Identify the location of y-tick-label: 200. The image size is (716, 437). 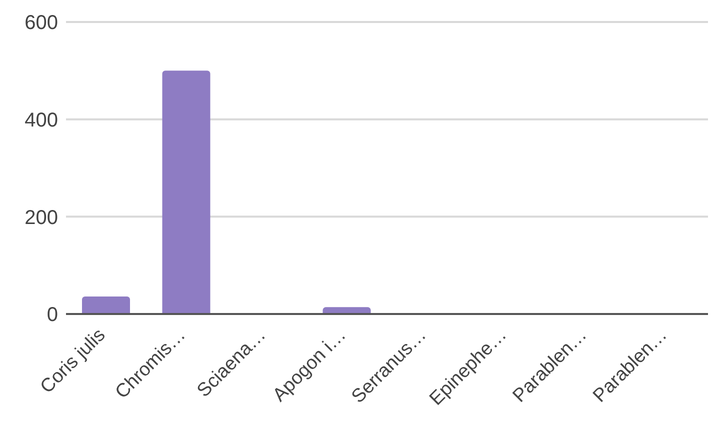
(41, 217).